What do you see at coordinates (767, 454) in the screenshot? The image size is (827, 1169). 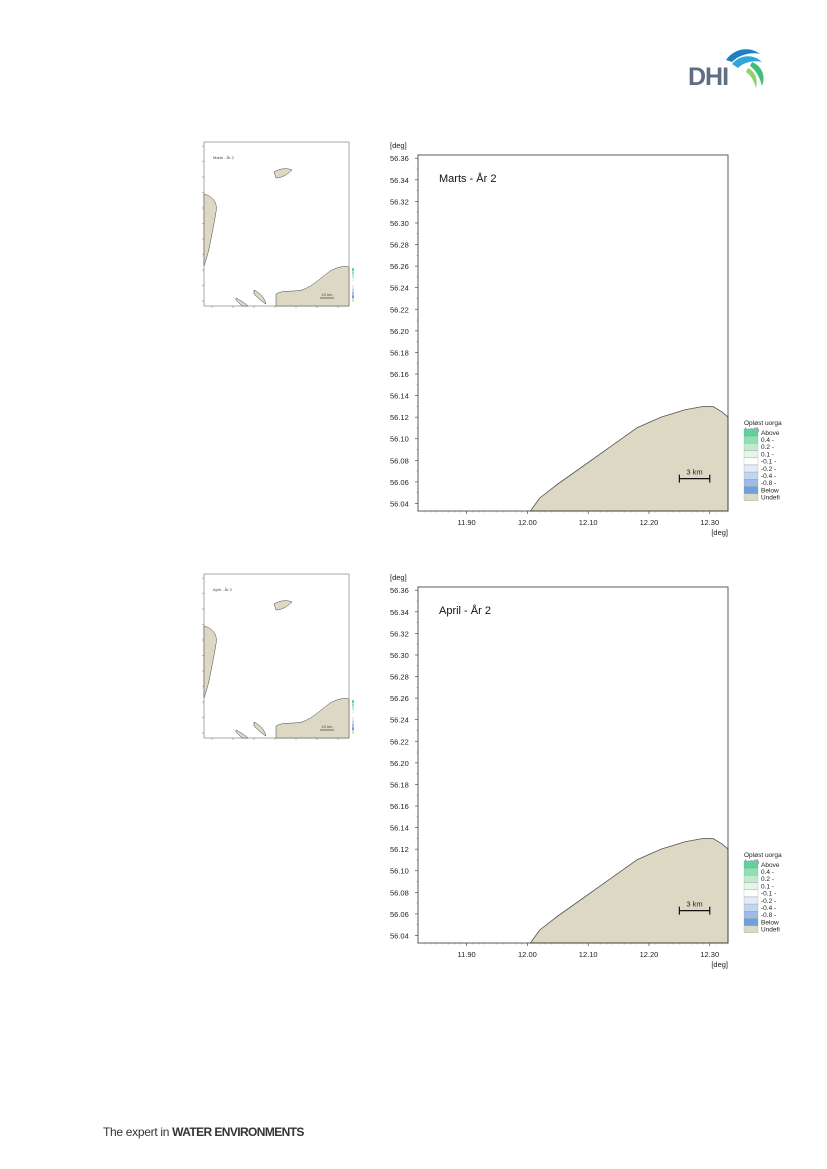 I see `legend-label: 0.1 -` at bounding box center [767, 454].